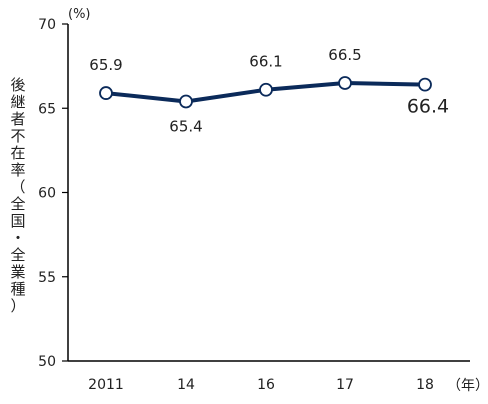 The width and height of the screenshot is (488, 404). Describe the element at coordinates (467, 386) in the screenshot. I see `x-axis-unit: （年）` at that location.